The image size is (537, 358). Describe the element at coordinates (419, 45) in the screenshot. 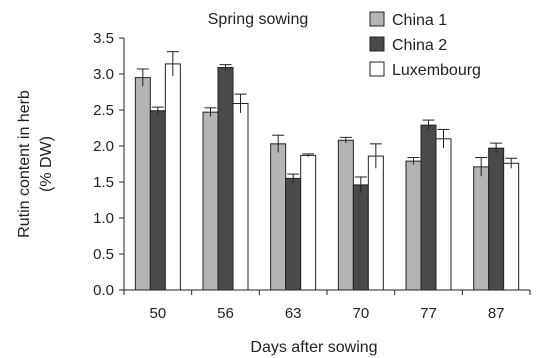

I see `legend-label: China 2` at that location.